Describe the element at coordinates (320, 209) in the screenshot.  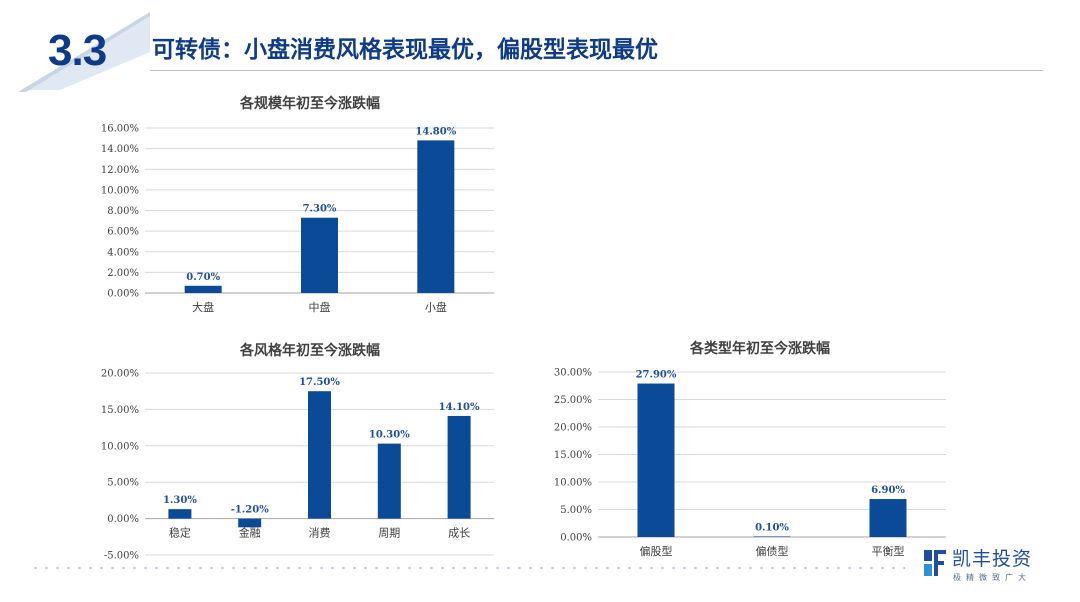
I see `data-label: 7.30%` at that location.